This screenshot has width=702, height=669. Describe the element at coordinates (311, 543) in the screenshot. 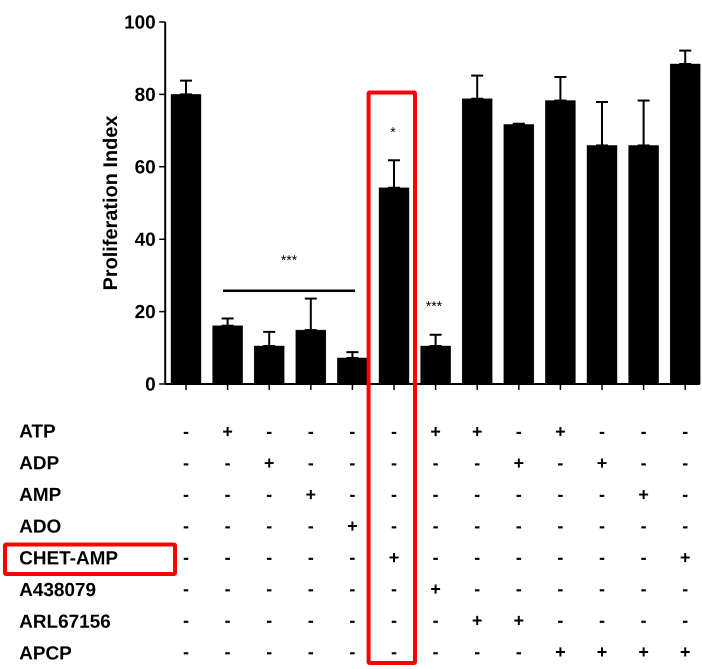

I see `category-label: - - + - - - - -` at that location.